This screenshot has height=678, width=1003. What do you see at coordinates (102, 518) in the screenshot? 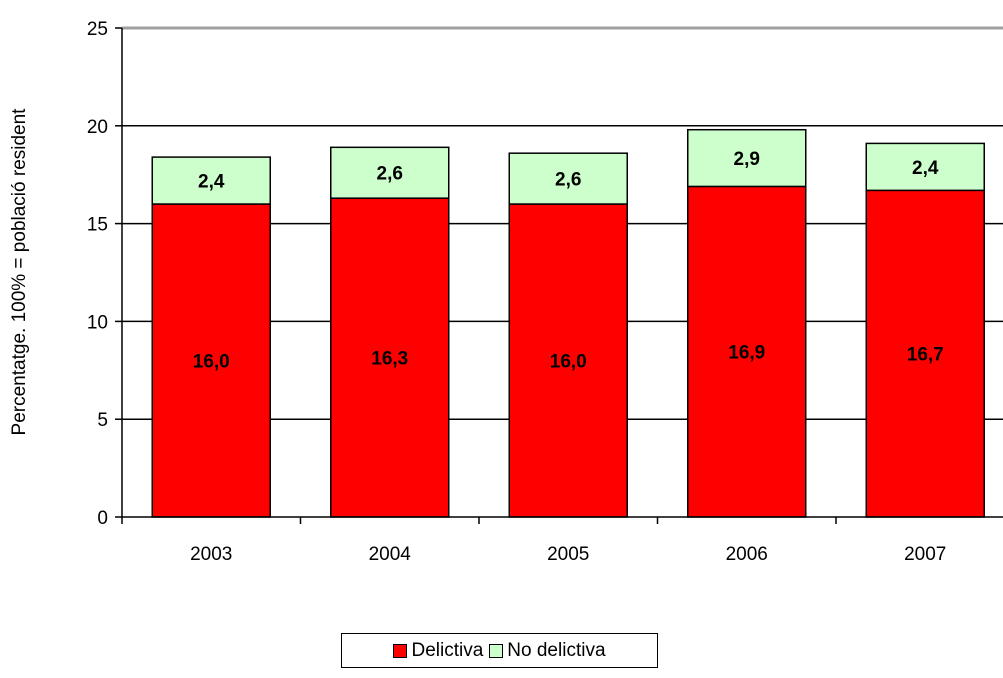
I see `y-tick-label: 0` at bounding box center [102, 518].